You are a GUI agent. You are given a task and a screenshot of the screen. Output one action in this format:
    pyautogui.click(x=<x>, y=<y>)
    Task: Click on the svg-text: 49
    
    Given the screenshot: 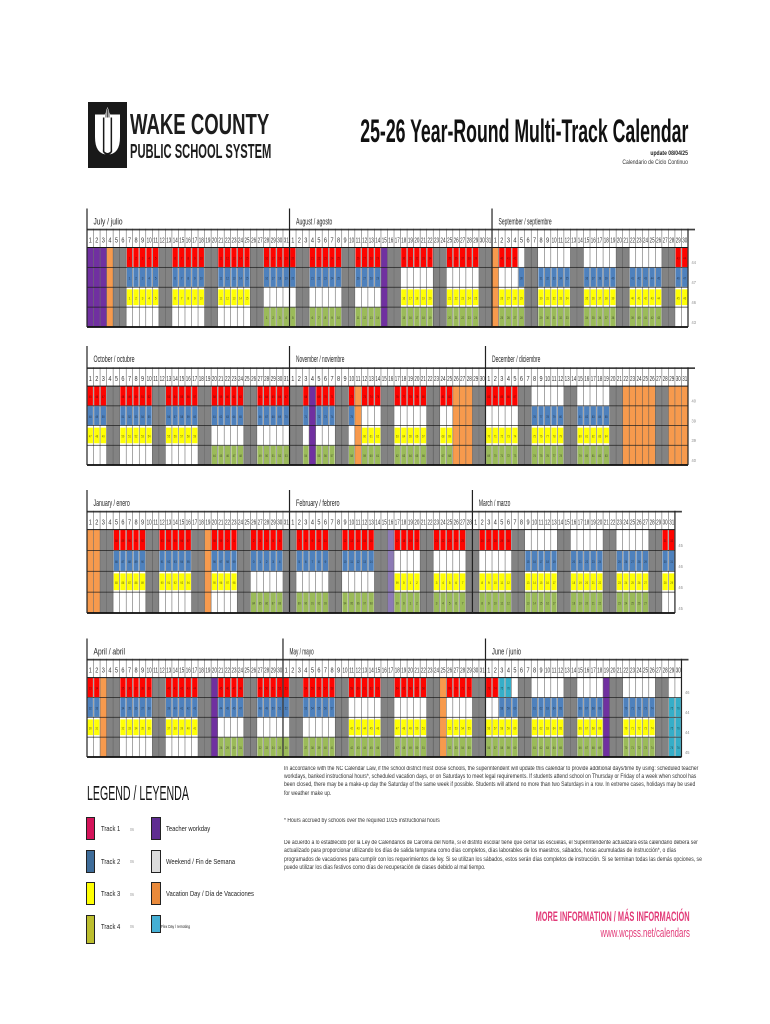 What is the action you would take?
    pyautogui.click(x=260, y=455)
    